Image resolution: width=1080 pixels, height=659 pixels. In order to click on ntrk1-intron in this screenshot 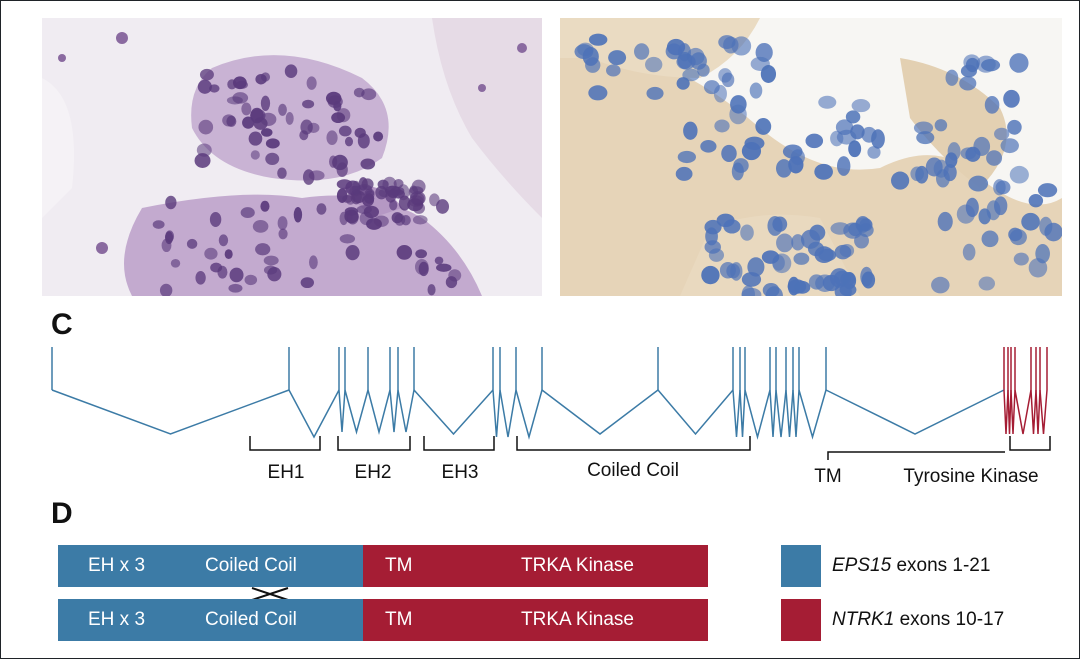, I will do `click(1023, 412)`.